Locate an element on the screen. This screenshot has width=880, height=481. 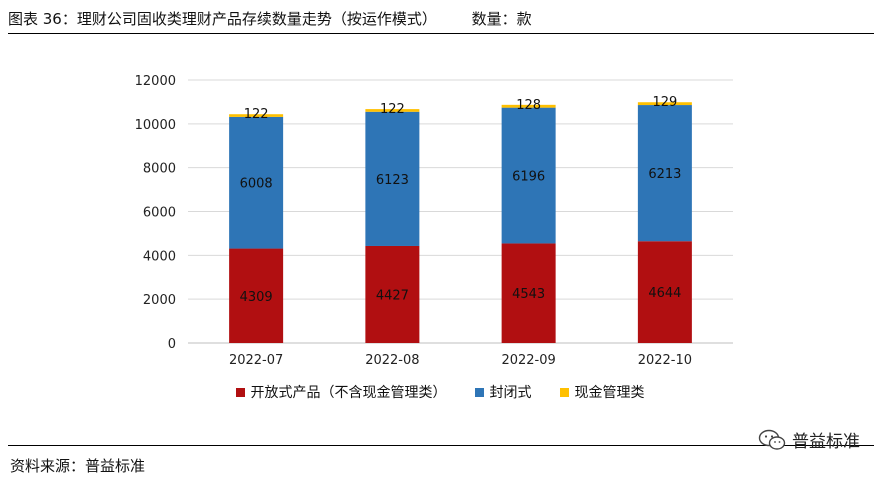
y-tick-label: 8000 is located at coordinates (159, 169).